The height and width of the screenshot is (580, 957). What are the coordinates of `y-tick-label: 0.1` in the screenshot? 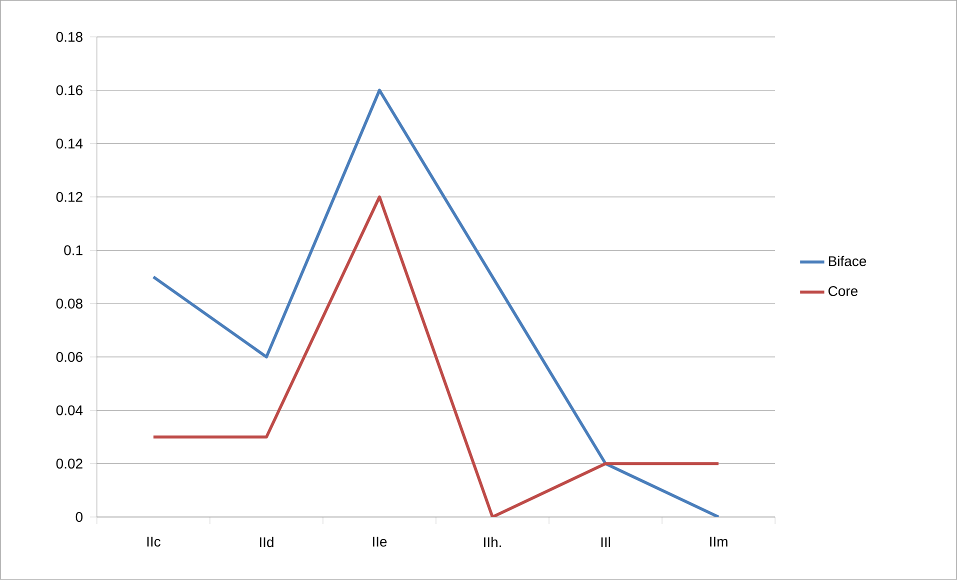 It's located at (73, 250).